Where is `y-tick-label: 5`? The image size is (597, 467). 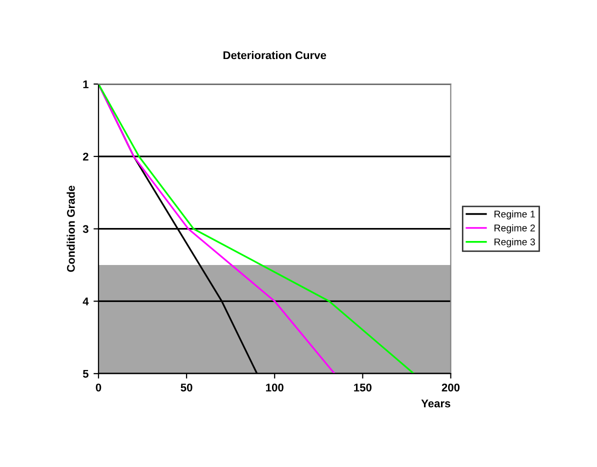
y-tick-label: 5 is located at coordinates (85, 374).